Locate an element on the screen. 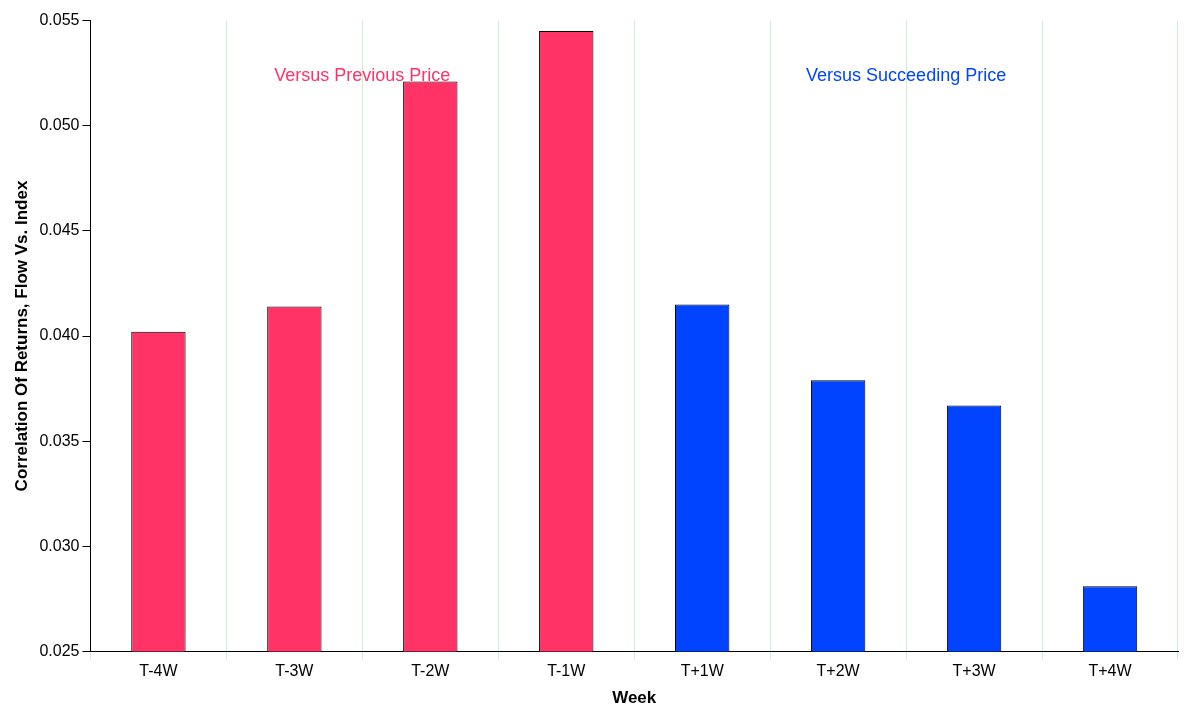 The height and width of the screenshot is (725, 1199). y-tick-label: 0.055 is located at coordinates (59, 20).